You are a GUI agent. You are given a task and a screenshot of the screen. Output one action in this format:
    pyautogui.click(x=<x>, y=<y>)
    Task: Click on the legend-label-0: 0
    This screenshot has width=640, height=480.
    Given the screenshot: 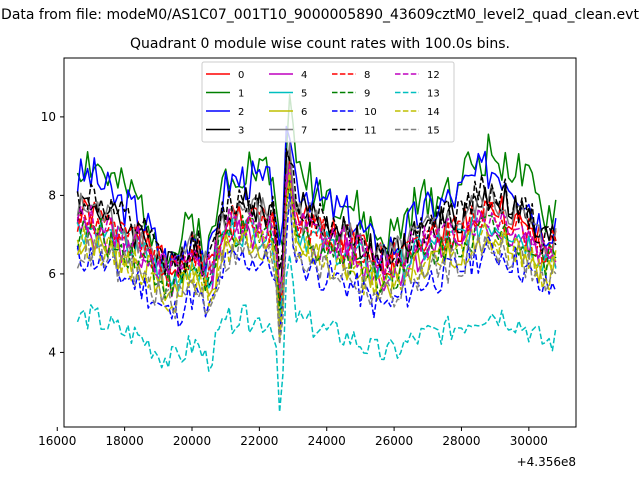 What is the action you would take?
    pyautogui.click(x=241, y=75)
    